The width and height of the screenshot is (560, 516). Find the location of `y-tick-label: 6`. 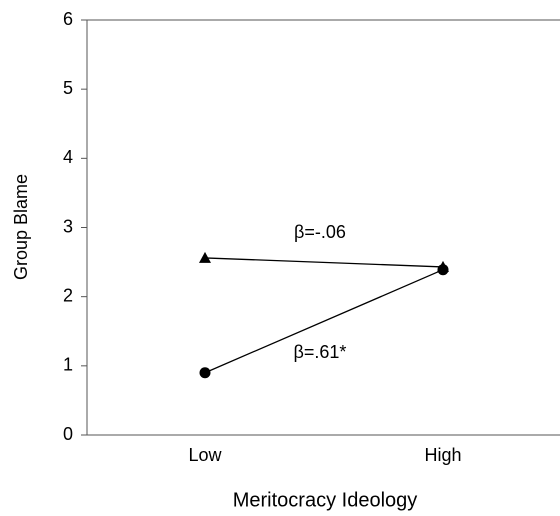

y-tick-label: 6 is located at coordinates (68, 19).